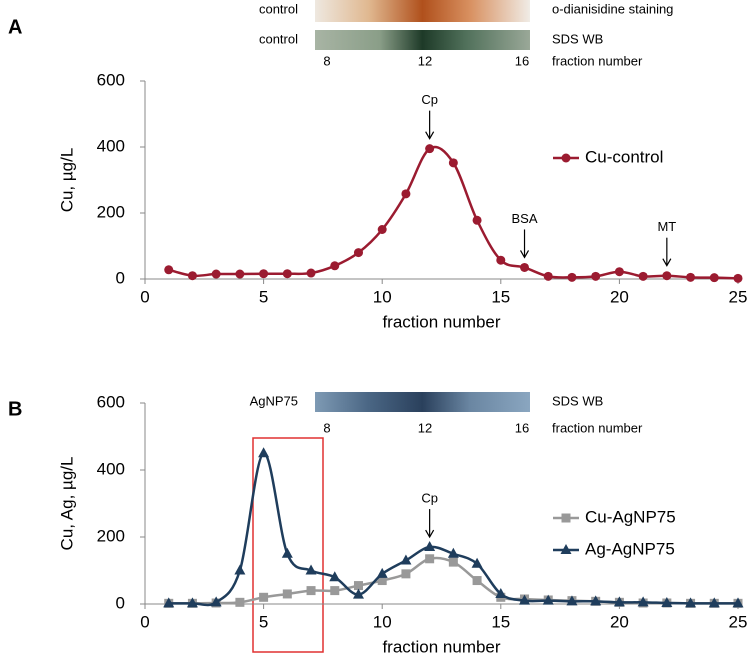 The height and width of the screenshot is (669, 750). I want to click on inset-label: AgNP75, so click(274, 400).